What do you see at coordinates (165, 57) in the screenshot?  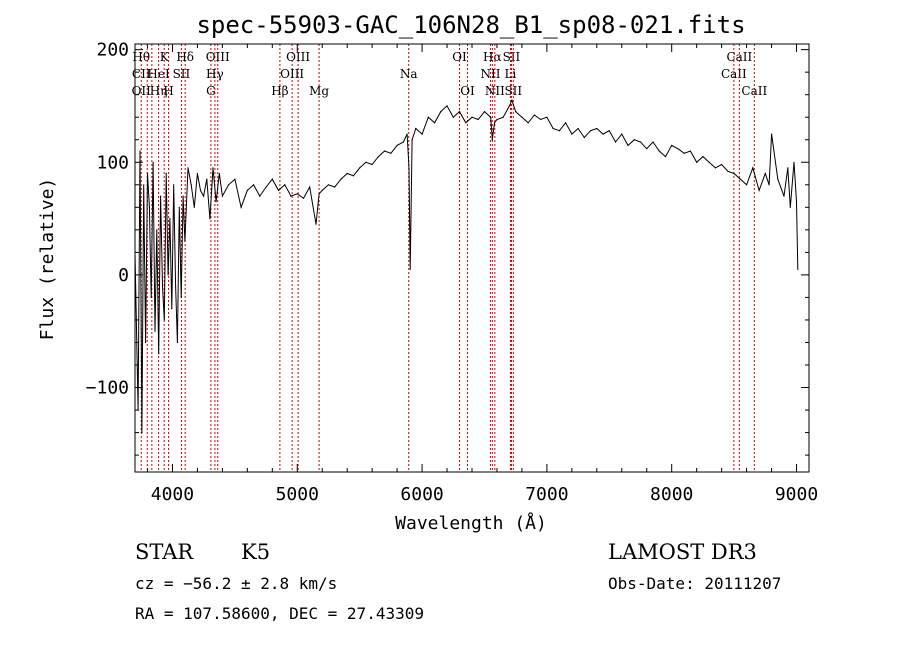 I see `line-label: K` at bounding box center [165, 57].